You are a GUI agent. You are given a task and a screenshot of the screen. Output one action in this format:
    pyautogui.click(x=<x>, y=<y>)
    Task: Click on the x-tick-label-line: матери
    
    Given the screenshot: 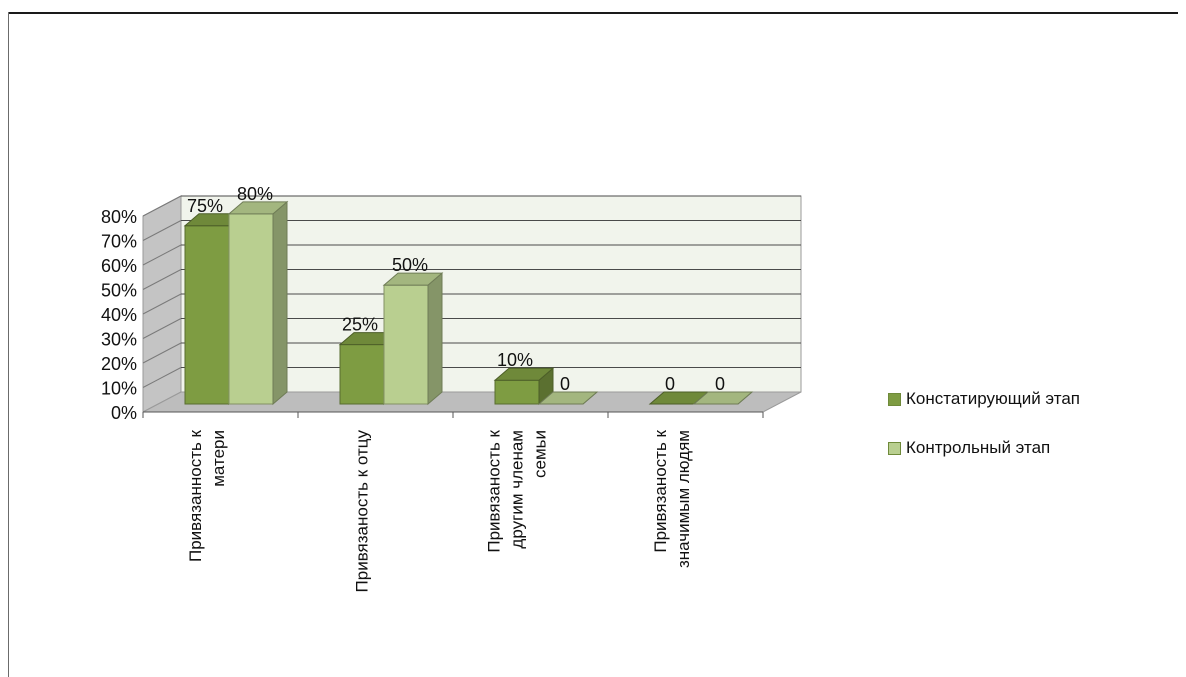 What is the action you would take?
    pyautogui.click(x=218, y=458)
    